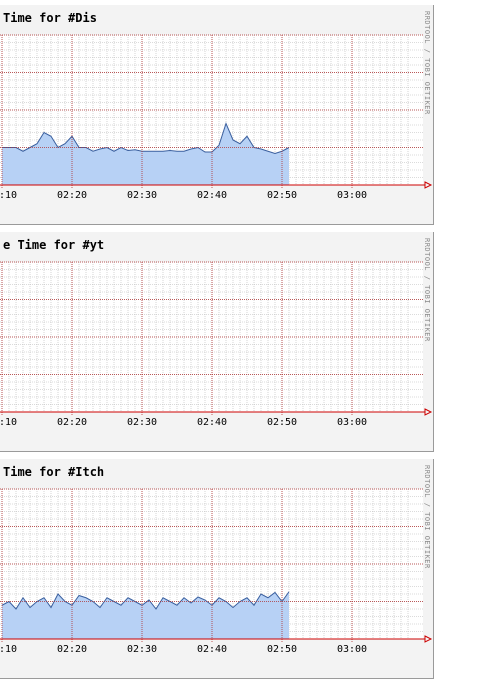 The height and width of the screenshot is (682, 487). Describe the element at coordinates (50, 18) in the screenshot. I see `chart-title: Time for #Dis` at that location.